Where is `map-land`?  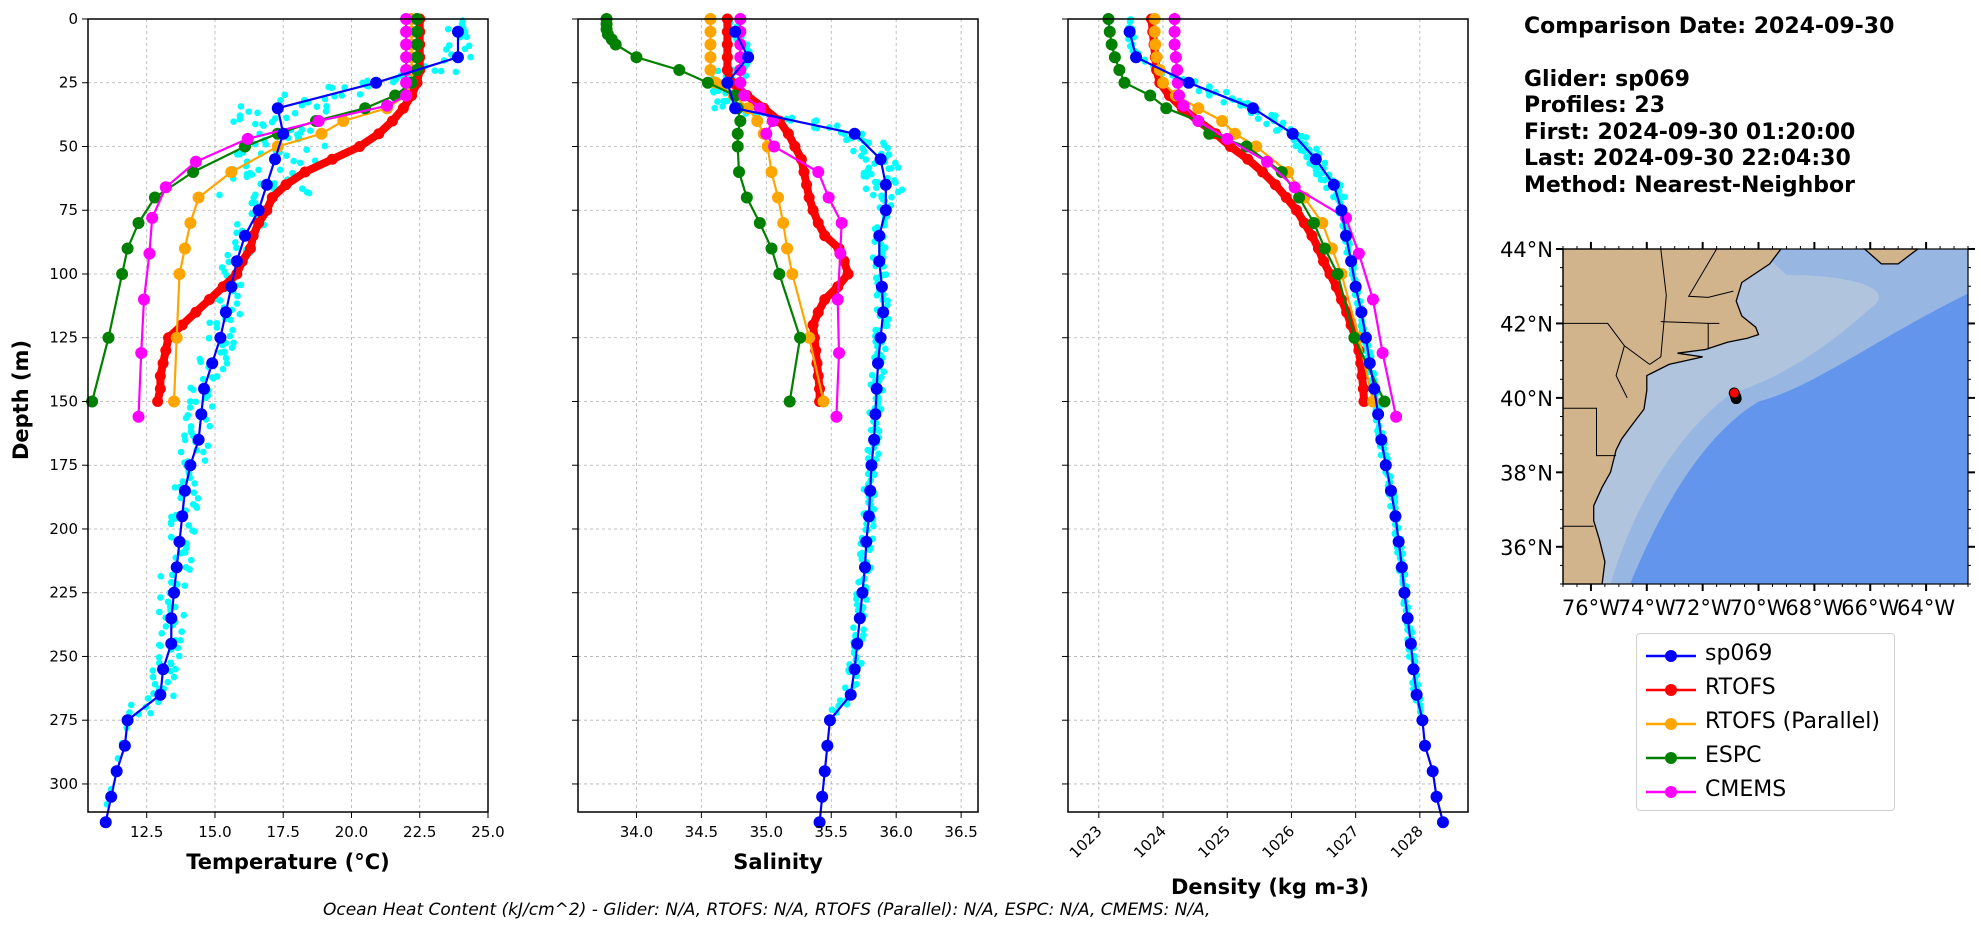
map-land is located at coordinates (1672, 416).